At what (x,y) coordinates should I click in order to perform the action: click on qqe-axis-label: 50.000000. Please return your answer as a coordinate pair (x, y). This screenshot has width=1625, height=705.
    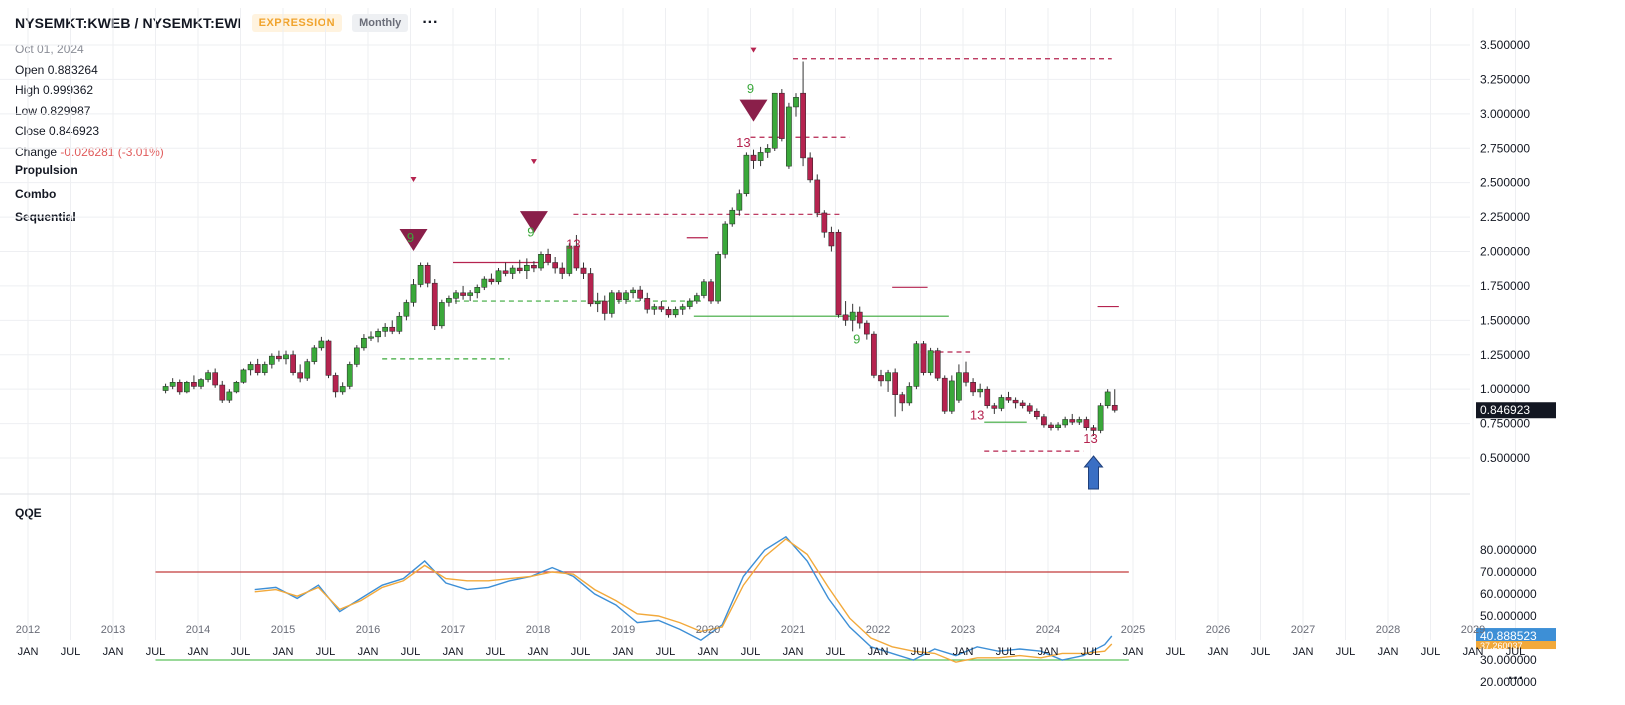
    Looking at the image, I should click on (1508, 616).